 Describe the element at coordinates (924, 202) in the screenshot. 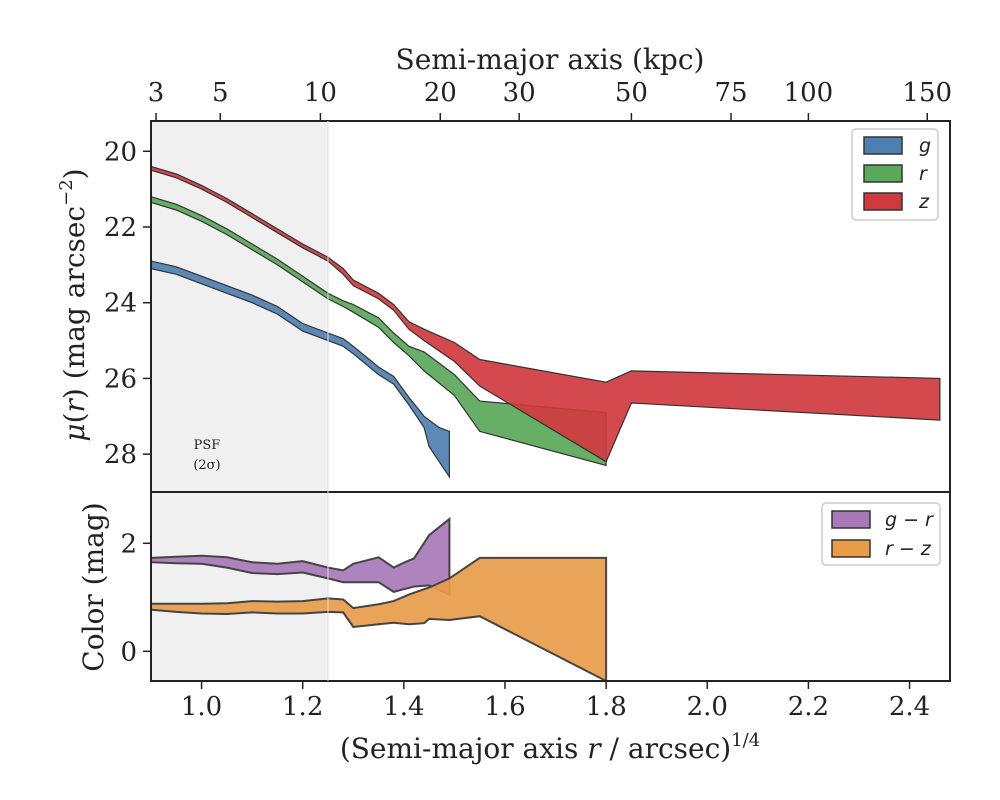

I see `legend-label-z: z` at that location.